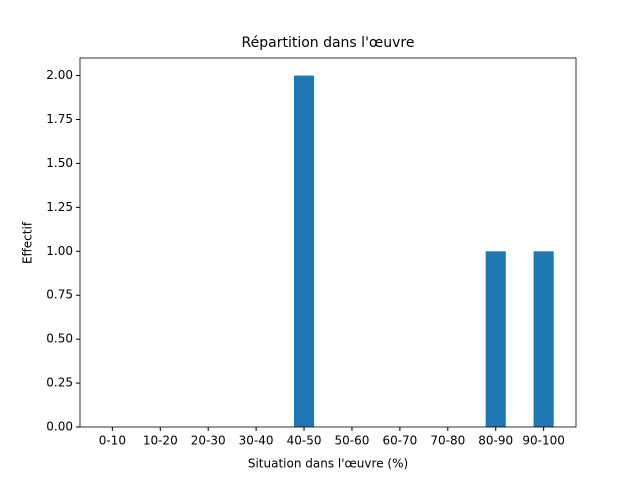 This screenshot has height=480, width=640. Describe the element at coordinates (59, 383) in the screenshot. I see `y-tick-label: 0.25` at that location.